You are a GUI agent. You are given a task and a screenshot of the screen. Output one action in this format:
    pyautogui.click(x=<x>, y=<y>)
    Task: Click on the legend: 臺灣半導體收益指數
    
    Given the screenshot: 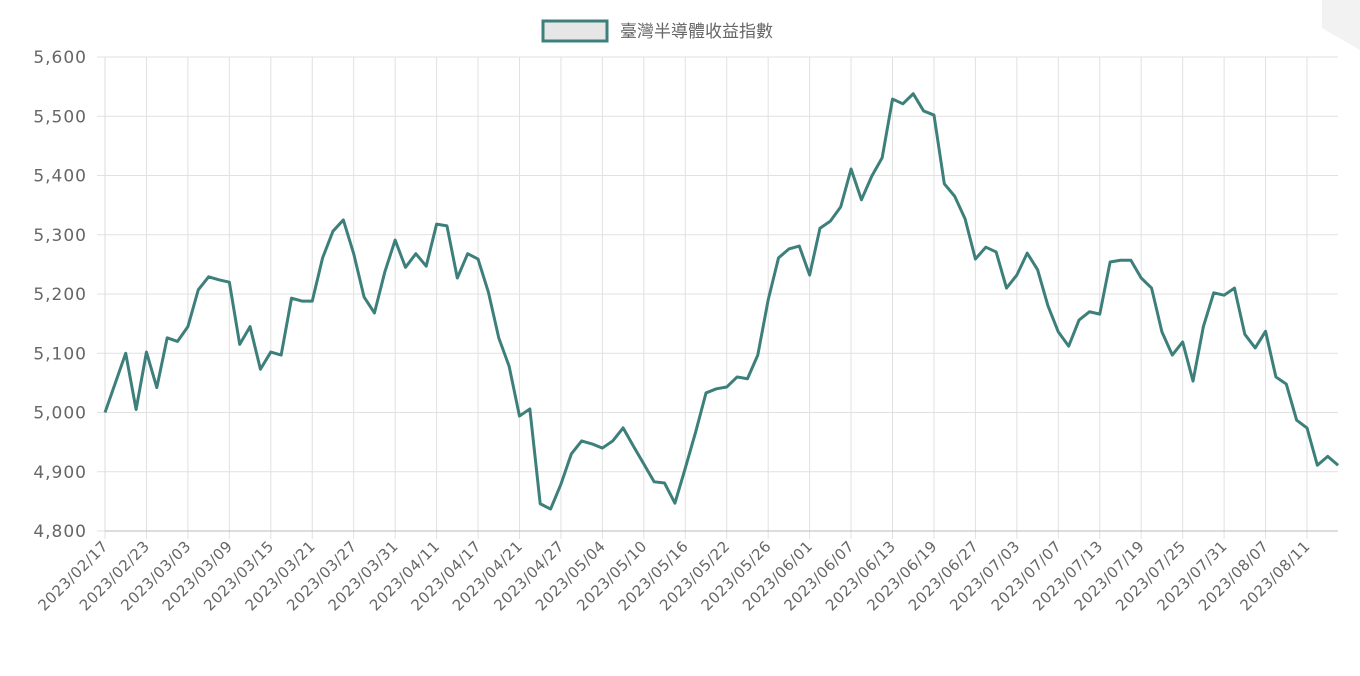 What is the action you would take?
    pyautogui.click(x=657, y=31)
    